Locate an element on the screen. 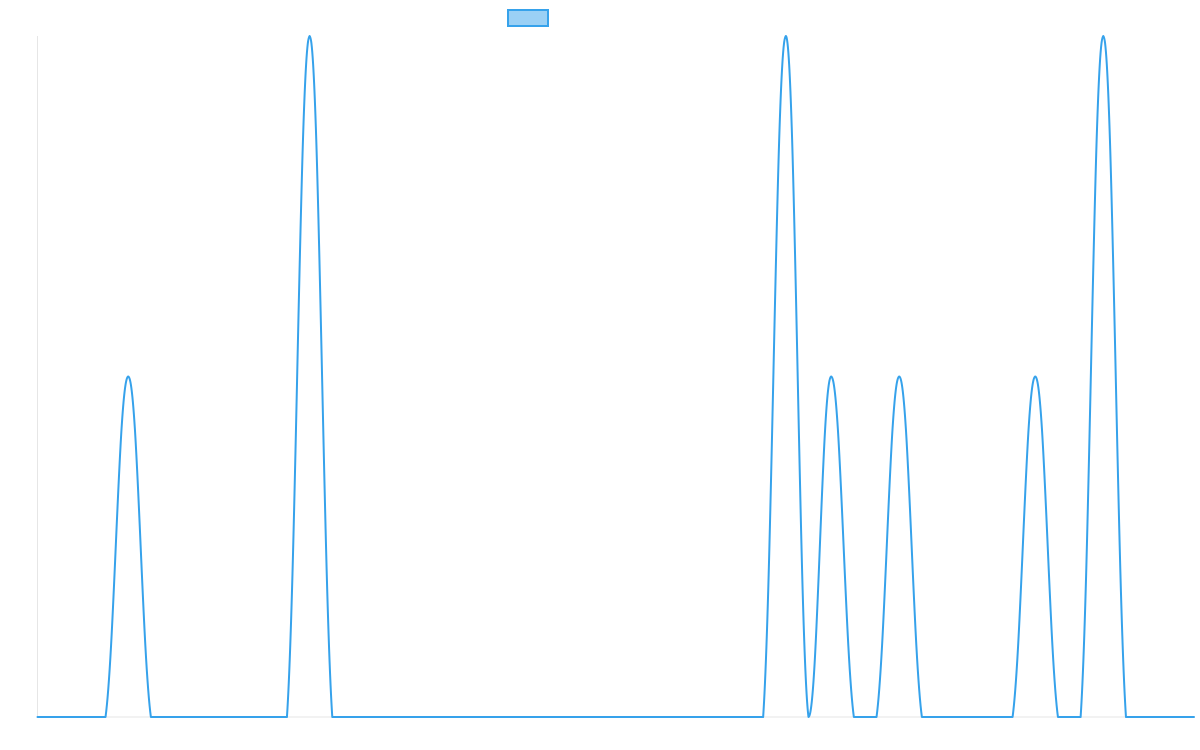  legend is located at coordinates (528, 18).